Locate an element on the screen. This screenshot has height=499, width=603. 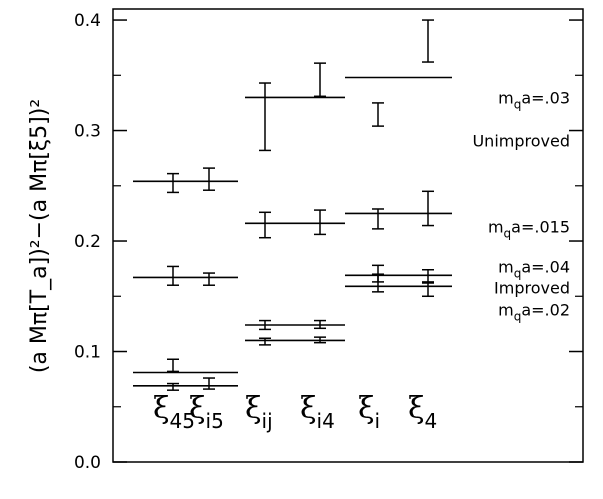
annotation-label: Unimproved is located at coordinates (521, 140).